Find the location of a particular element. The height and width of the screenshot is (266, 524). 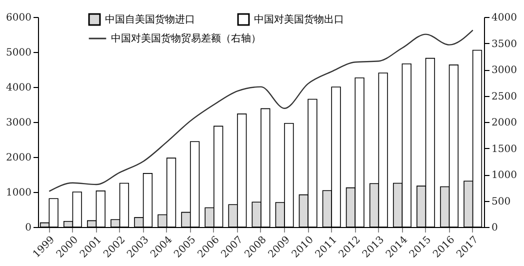

y-tick-label: 1000 is located at coordinates (19, 193).